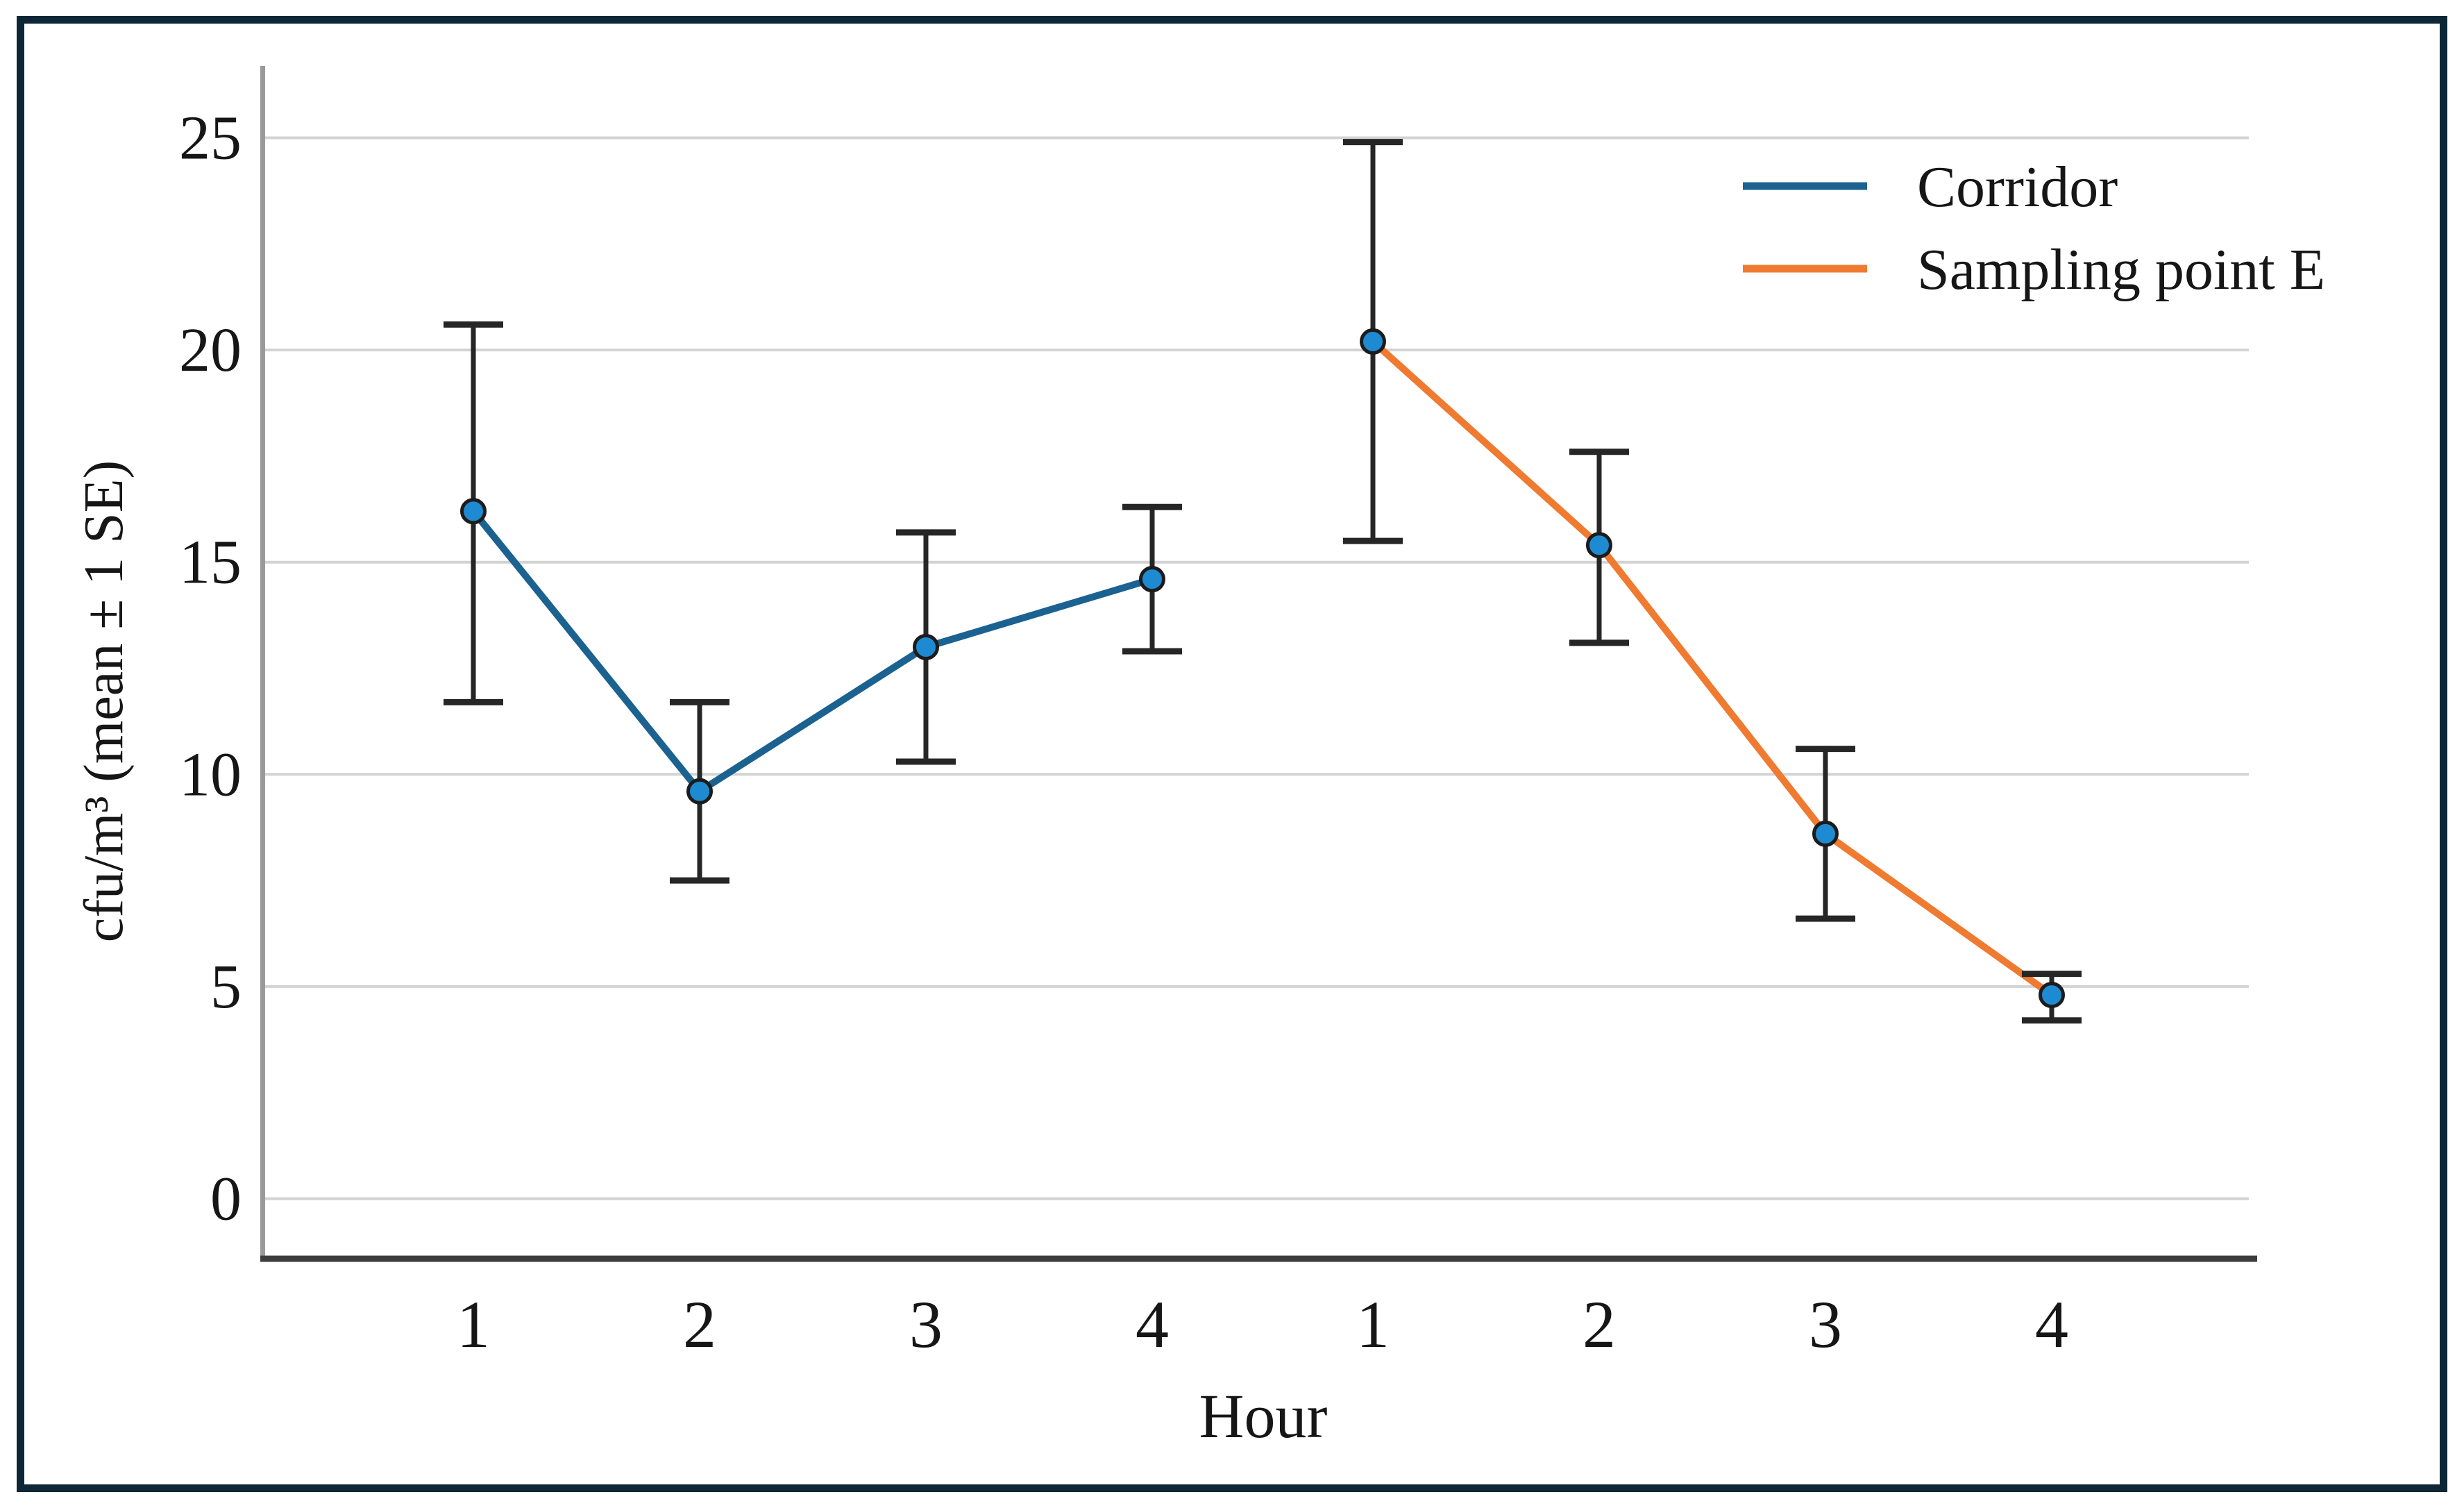 The width and height of the screenshot is (2464, 1508). What do you see at coordinates (211, 562) in the screenshot?
I see `y-tick-label: 15` at bounding box center [211, 562].